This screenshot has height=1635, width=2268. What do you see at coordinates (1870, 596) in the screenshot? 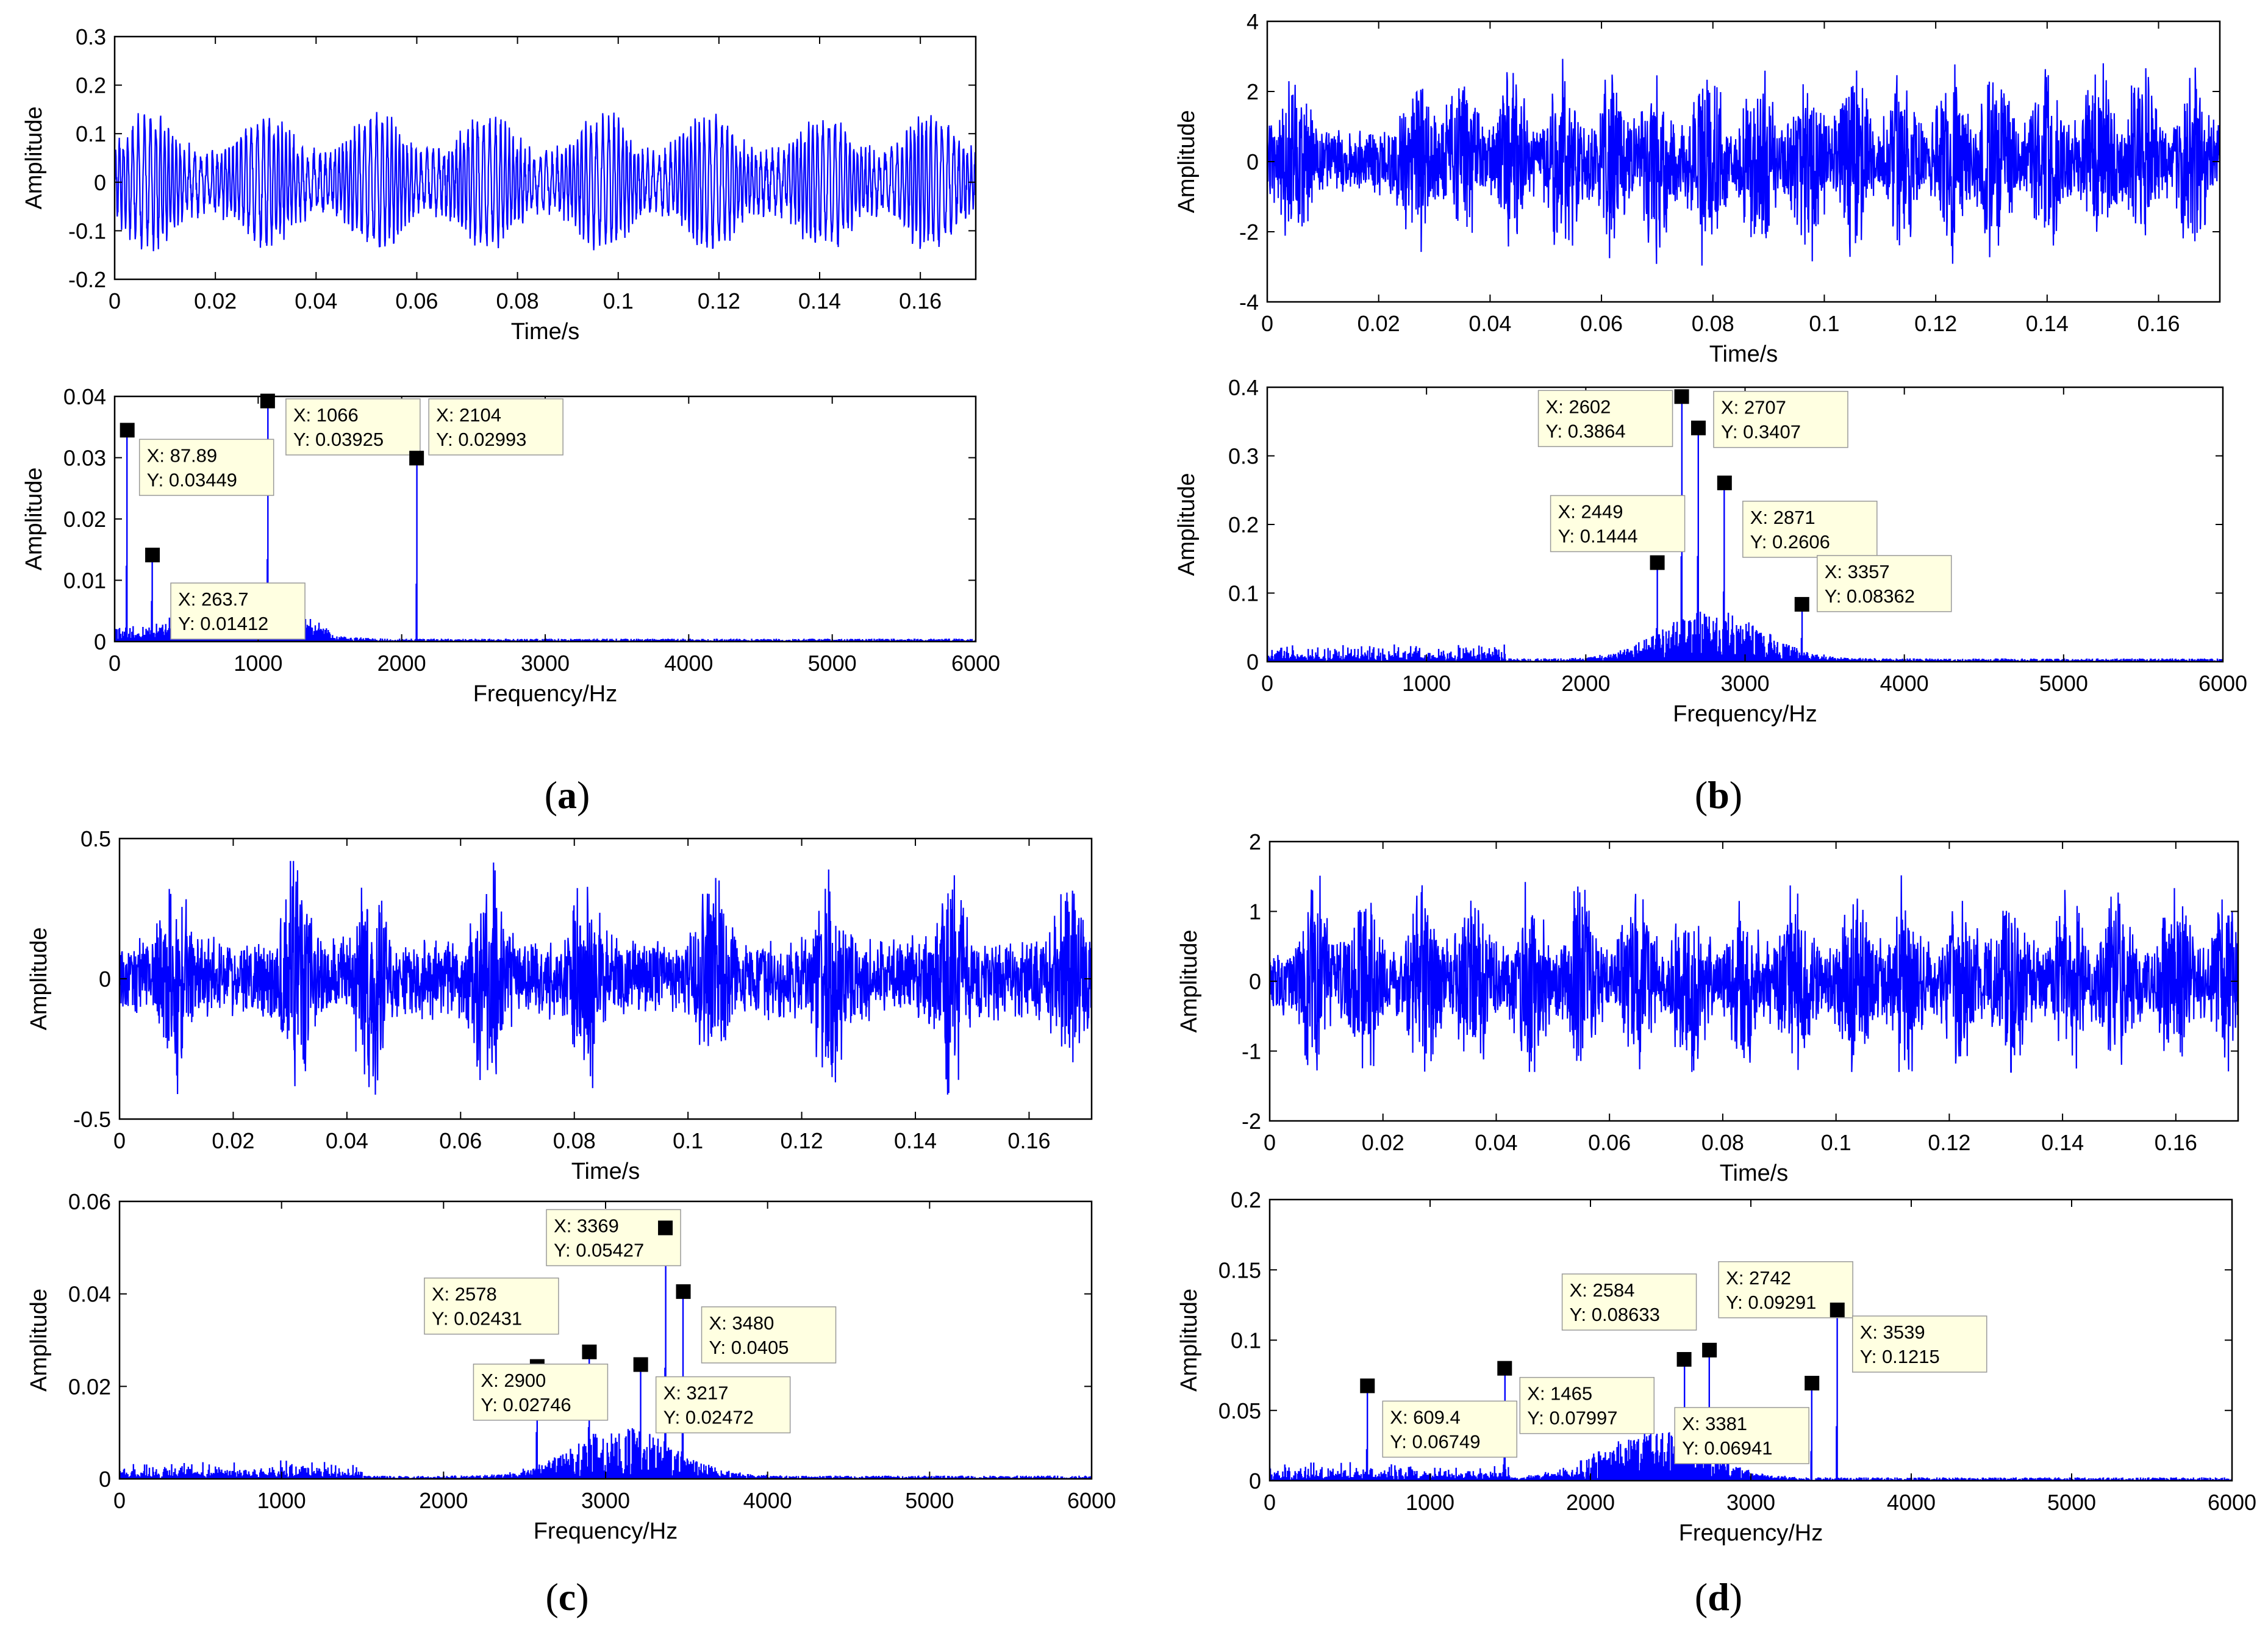
I see `datatip-y-text: Y: 0.08362` at bounding box center [1870, 596].